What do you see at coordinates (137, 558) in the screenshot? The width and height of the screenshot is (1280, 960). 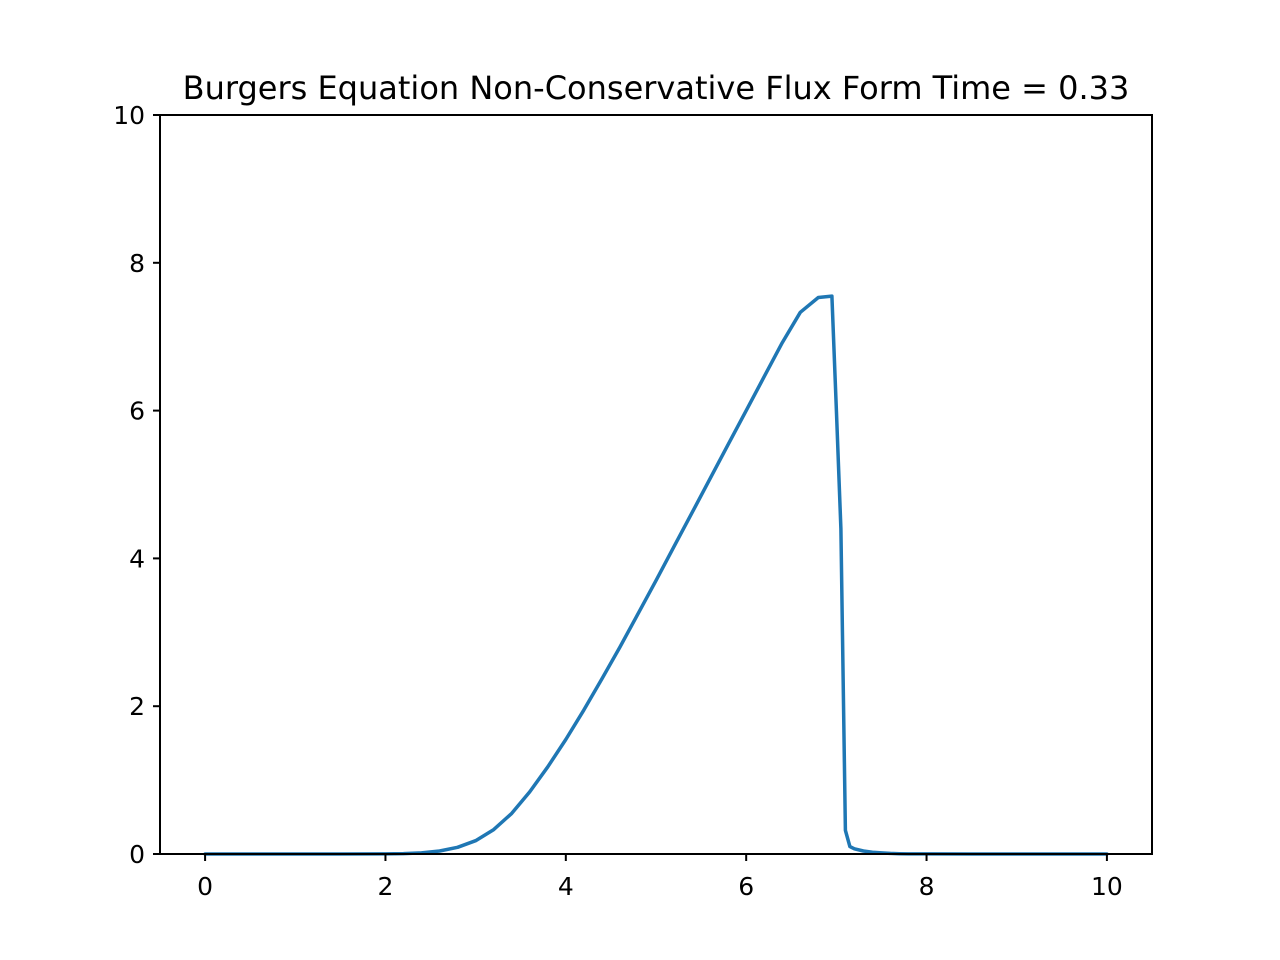 I see `y-tick-label: 4` at bounding box center [137, 558].